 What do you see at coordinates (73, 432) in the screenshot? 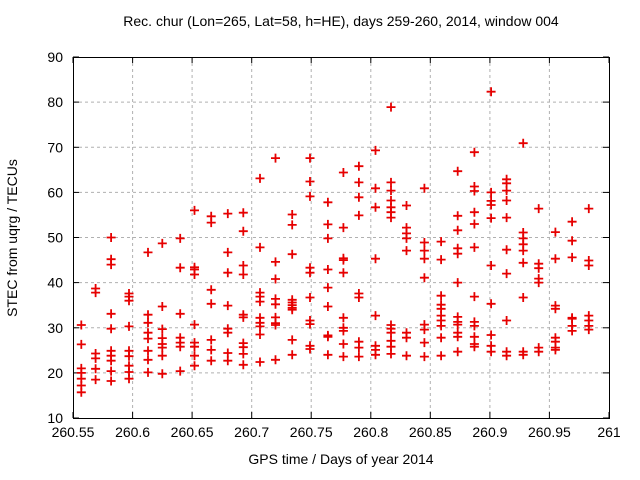
I see `x-tick-label: 260.55` at bounding box center [73, 432].